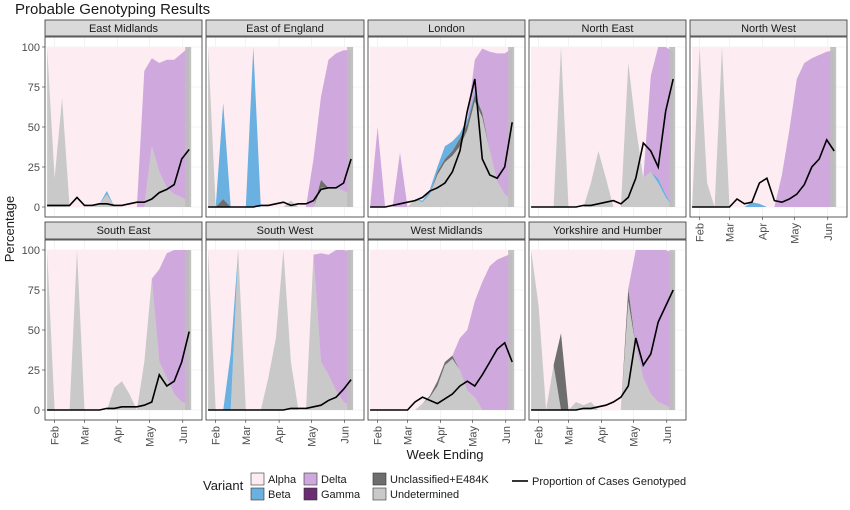  I want to click on facet-strip-east-of-england, so click(285, 28).